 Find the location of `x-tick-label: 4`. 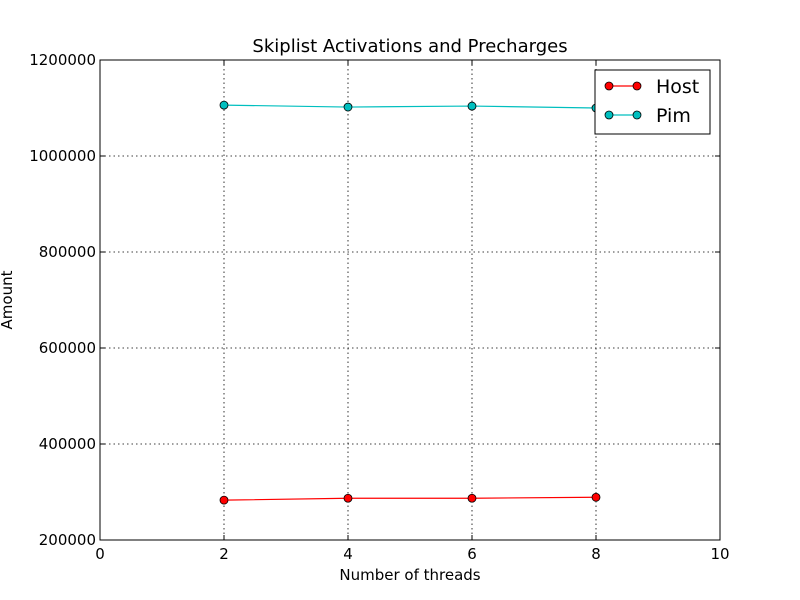

x-tick-label: 4 is located at coordinates (348, 554).